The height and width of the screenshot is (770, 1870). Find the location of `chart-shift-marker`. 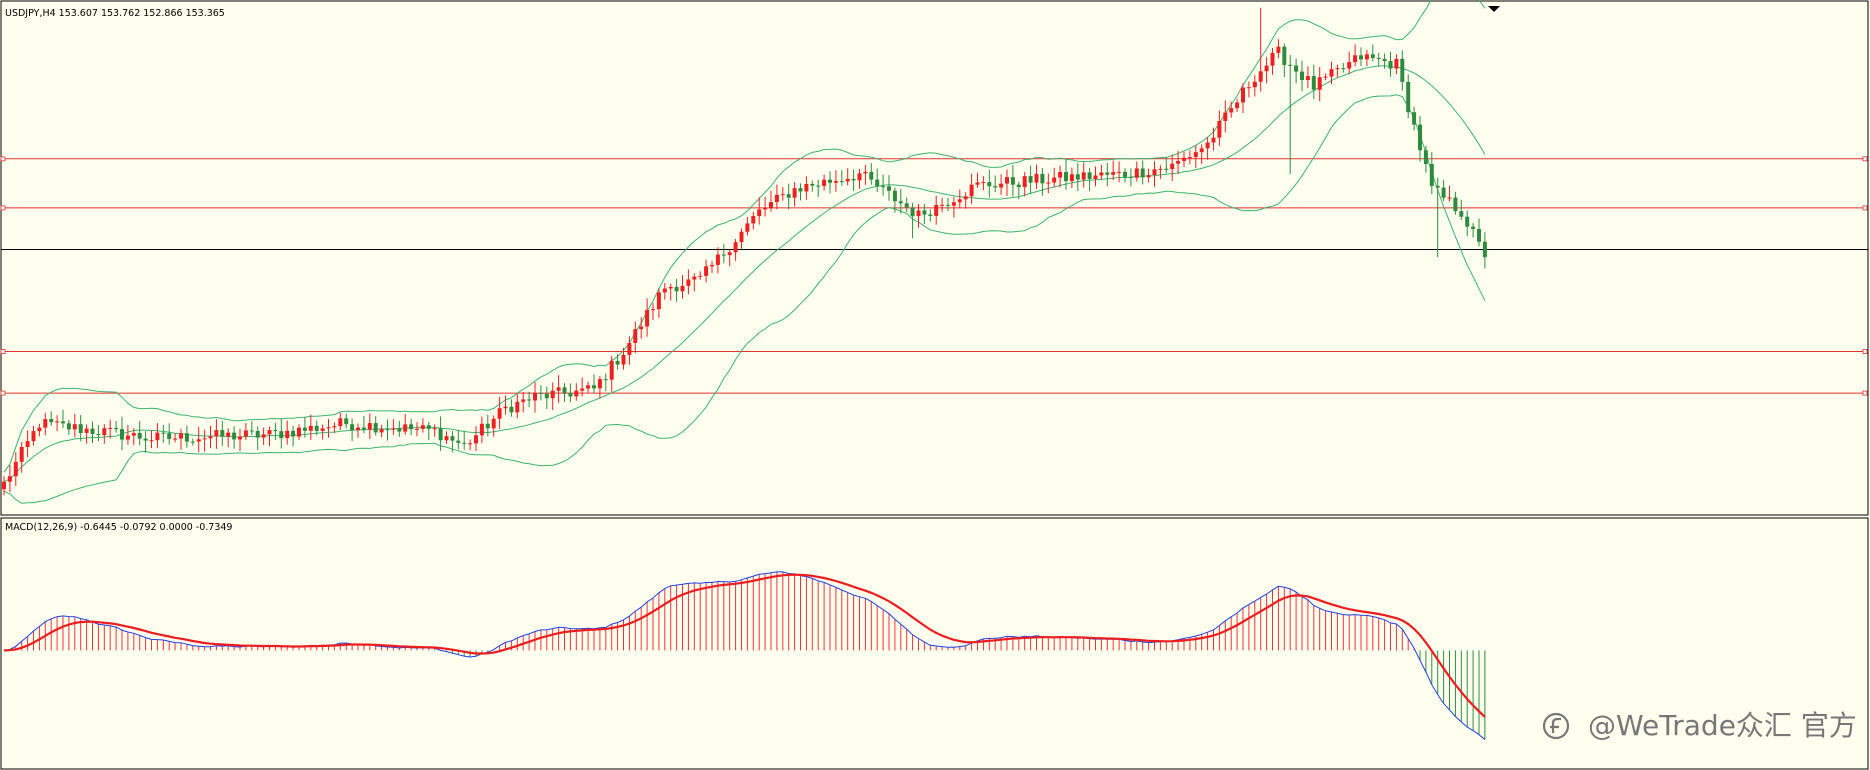

chart-shift-marker is located at coordinates (1494, 9).